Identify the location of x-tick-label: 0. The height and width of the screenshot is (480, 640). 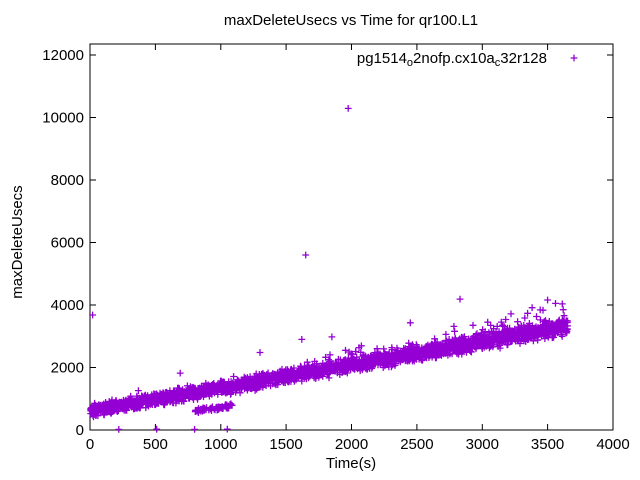
(90, 444).